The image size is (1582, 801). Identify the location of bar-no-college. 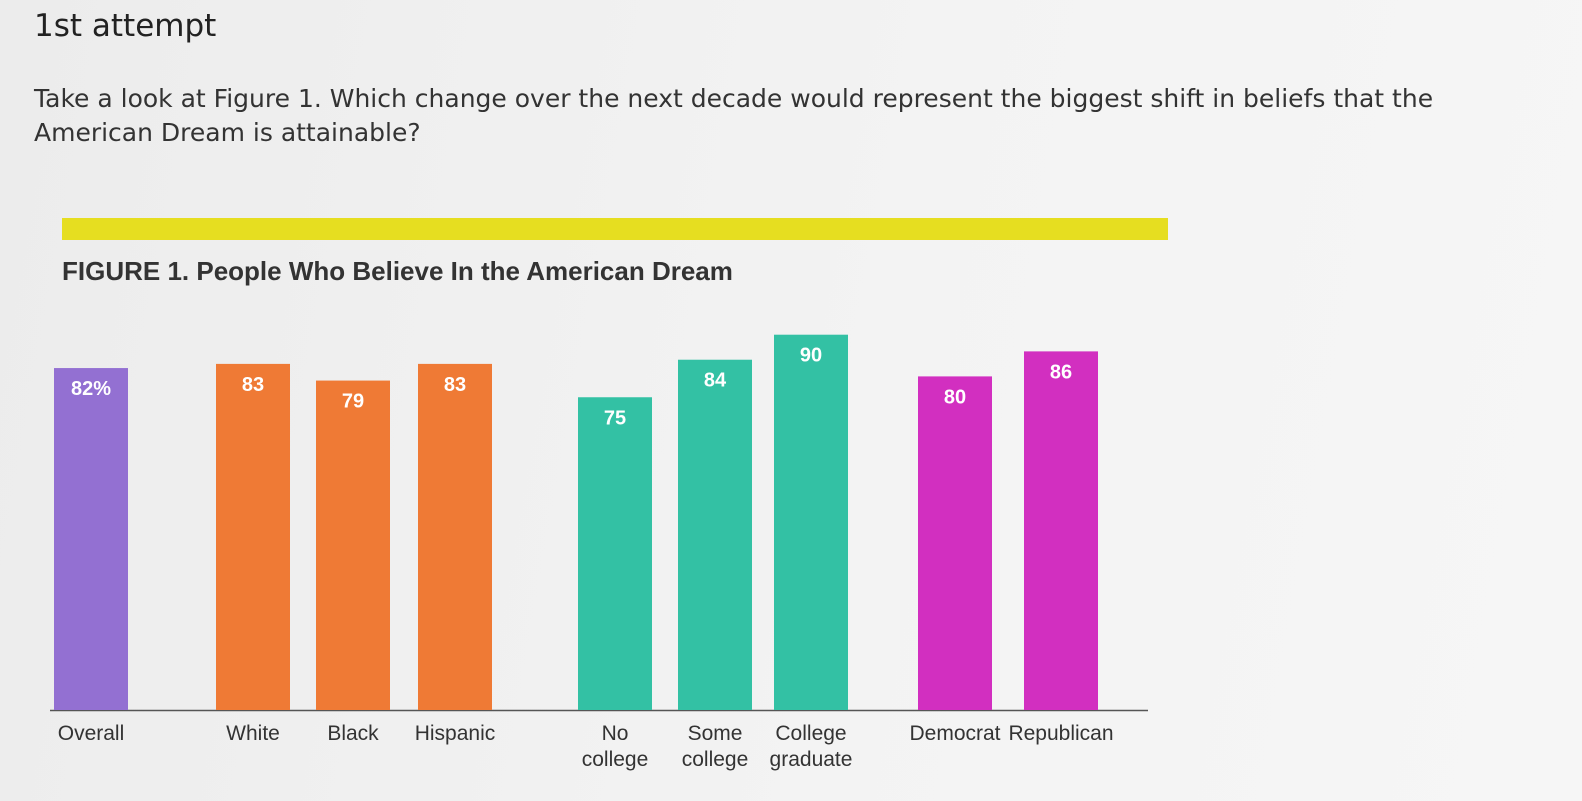
(615, 553).